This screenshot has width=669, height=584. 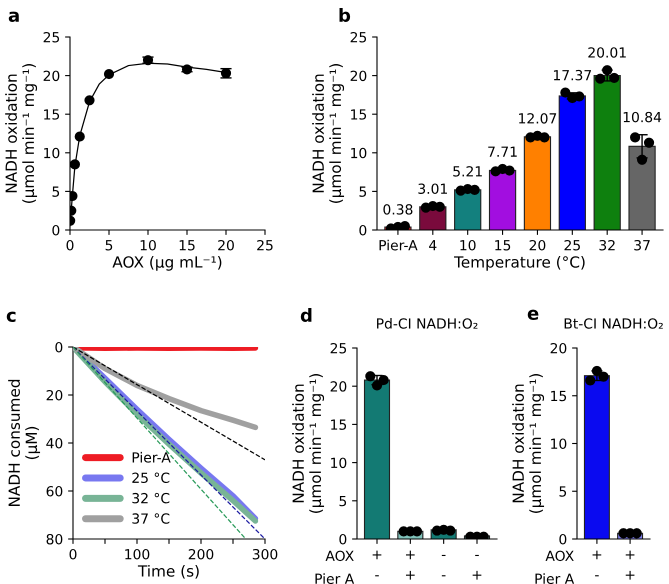 What do you see at coordinates (607, 52) in the screenshot?
I see `data-label: 20.01` at bounding box center [607, 52].